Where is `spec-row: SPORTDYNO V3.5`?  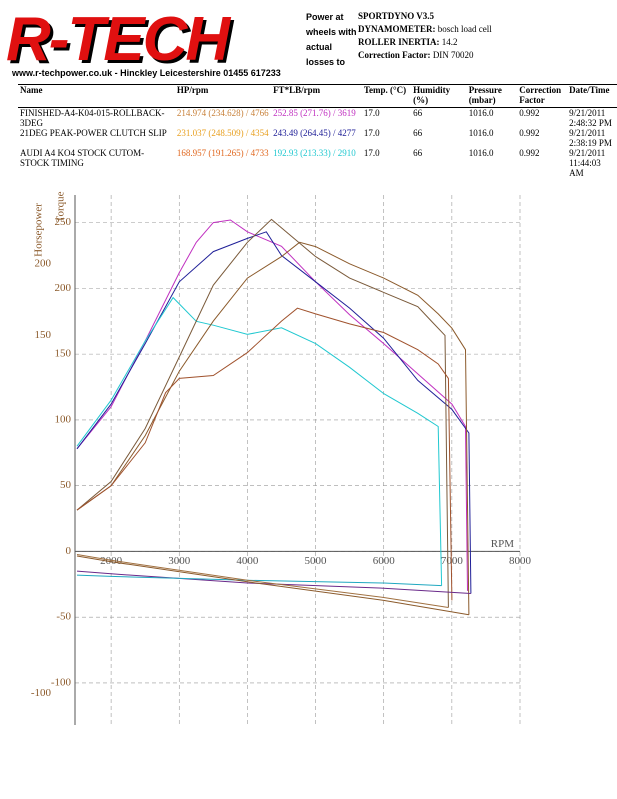 spec-row: SPORTDYNO V3.5 is located at coordinates (425, 16).